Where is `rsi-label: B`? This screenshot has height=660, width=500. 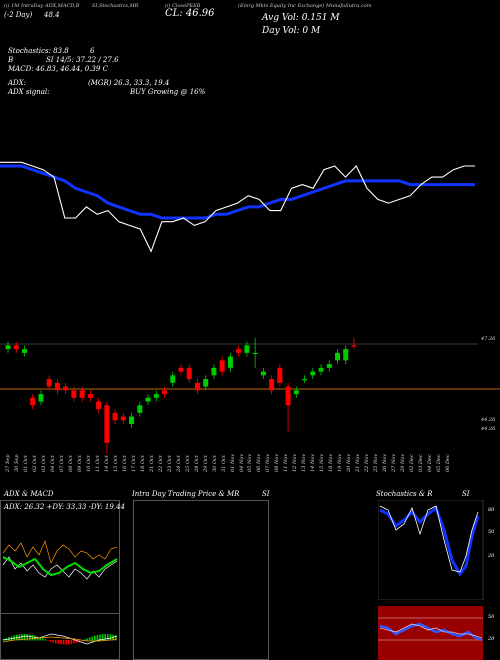 rsi-label: B is located at coordinates (11, 60).